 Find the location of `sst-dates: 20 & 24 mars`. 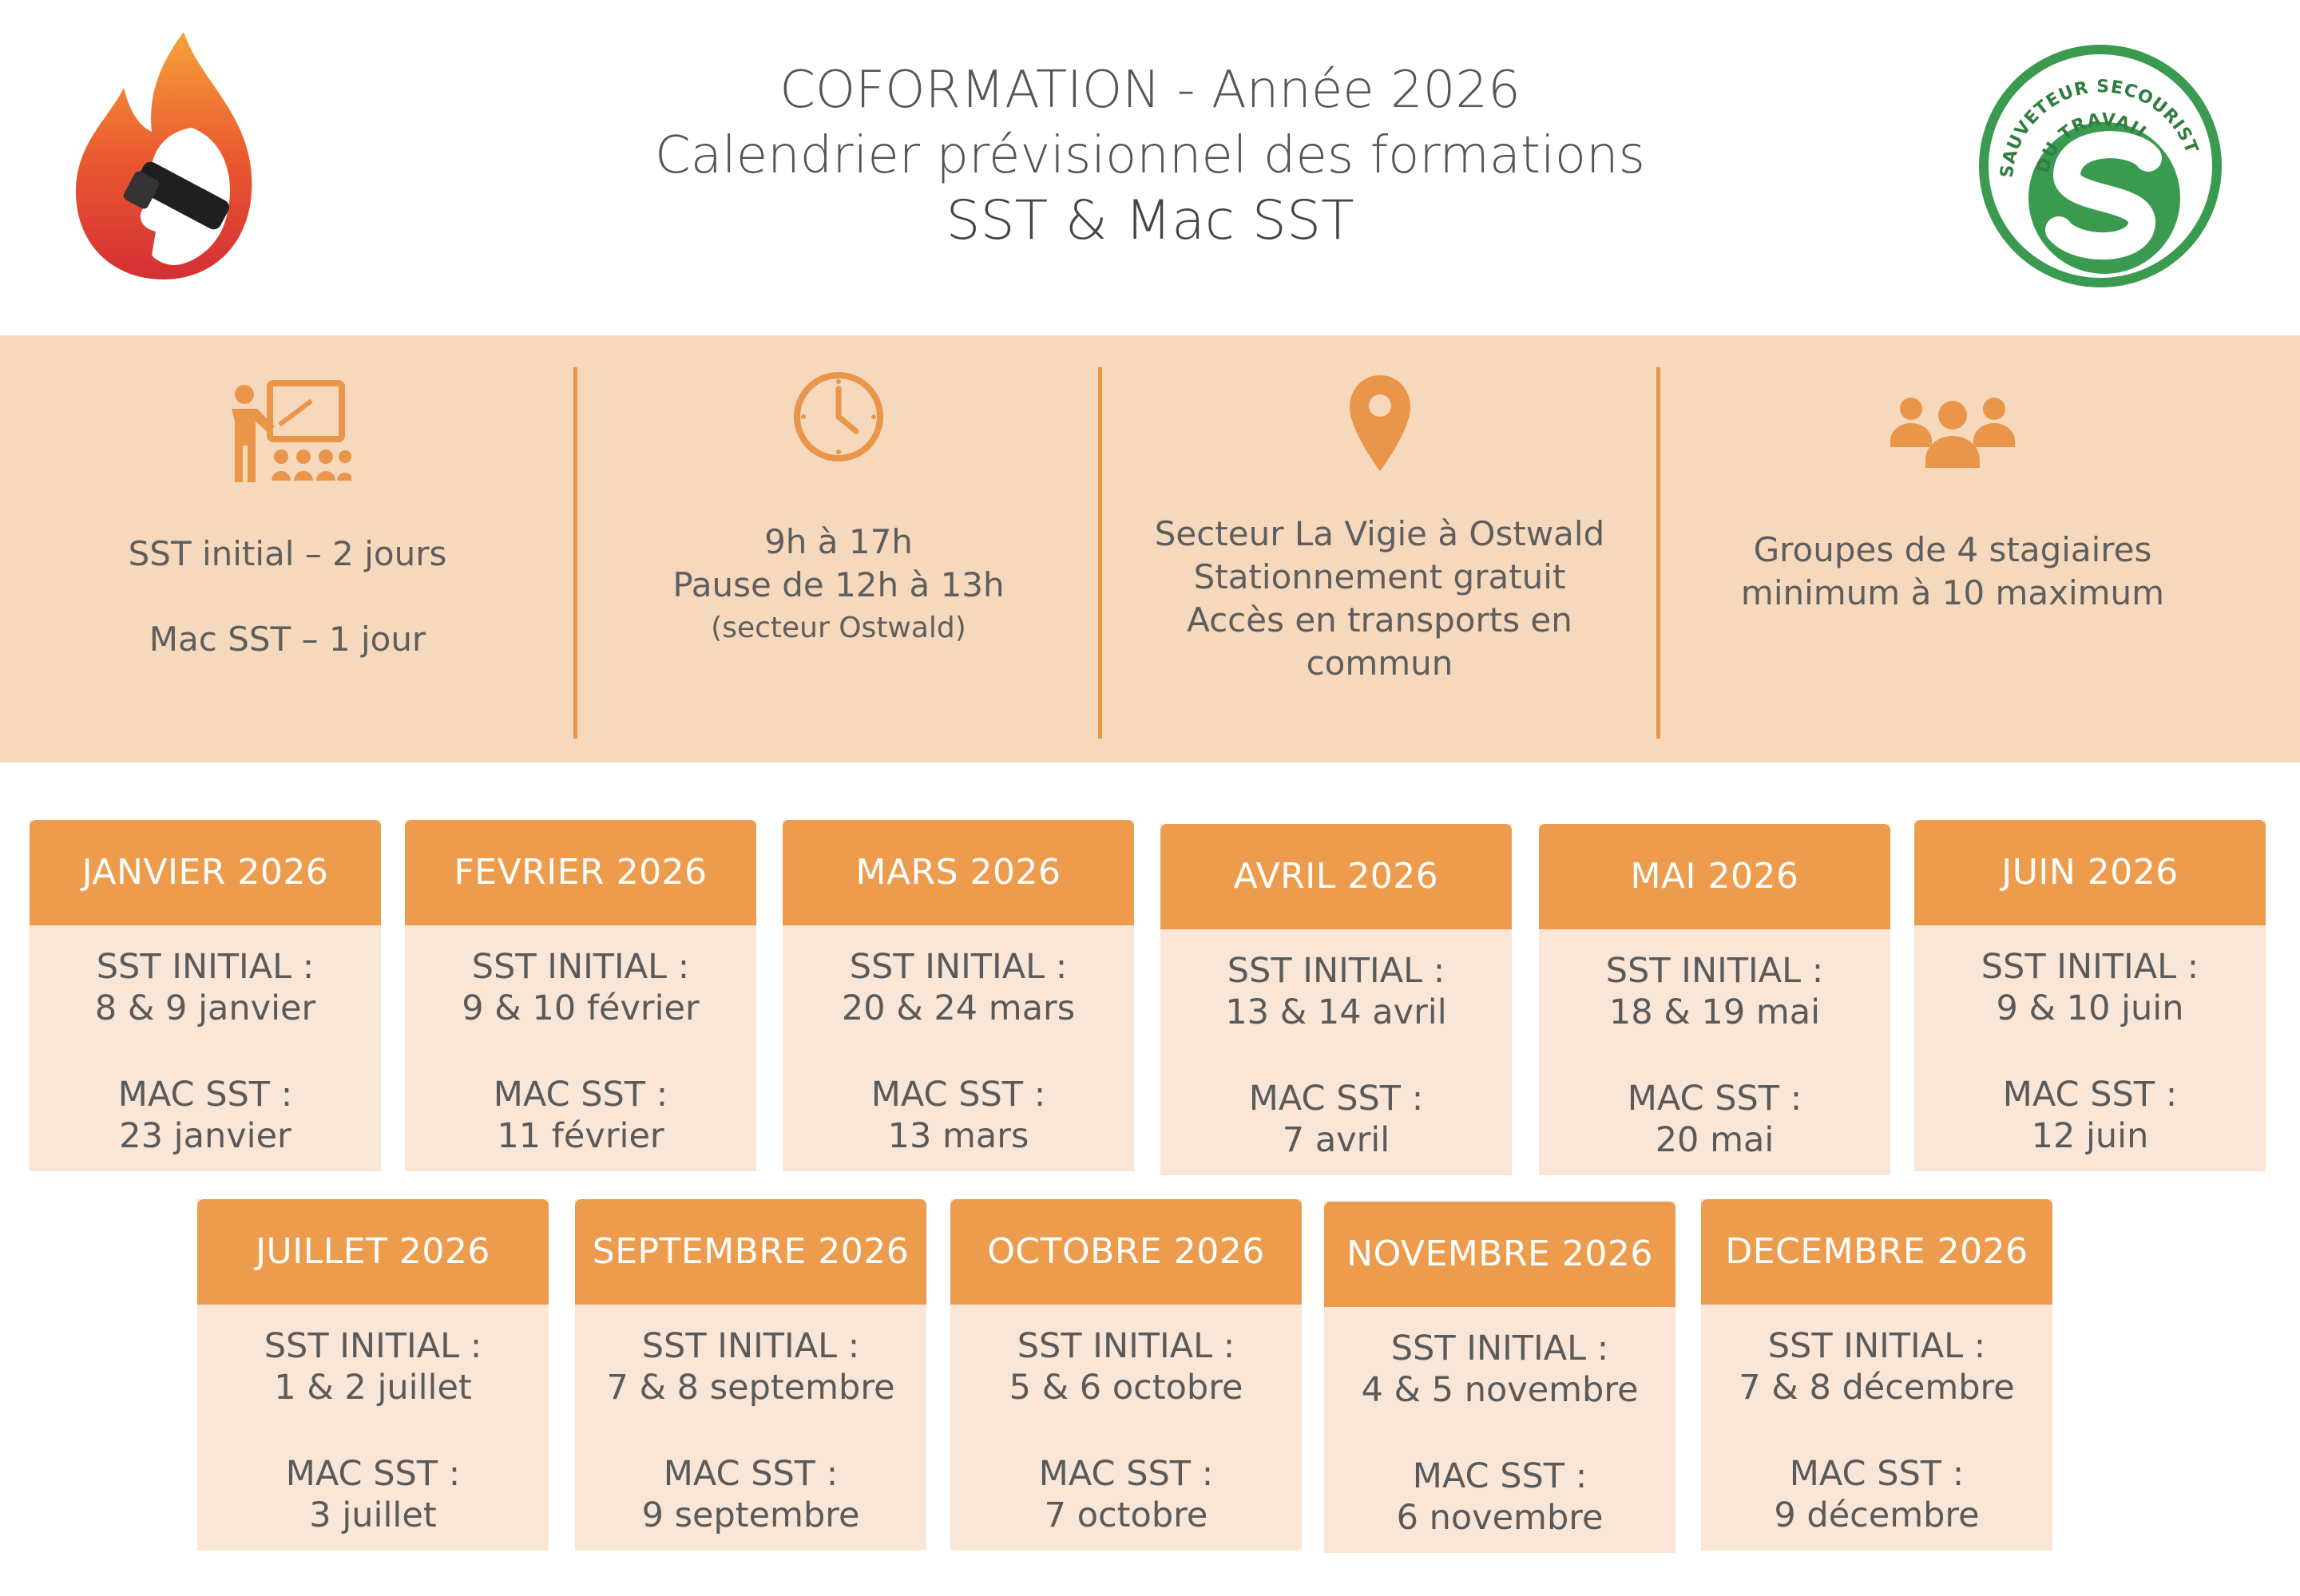

sst-dates: 20 & 24 mars is located at coordinates (958, 1008).